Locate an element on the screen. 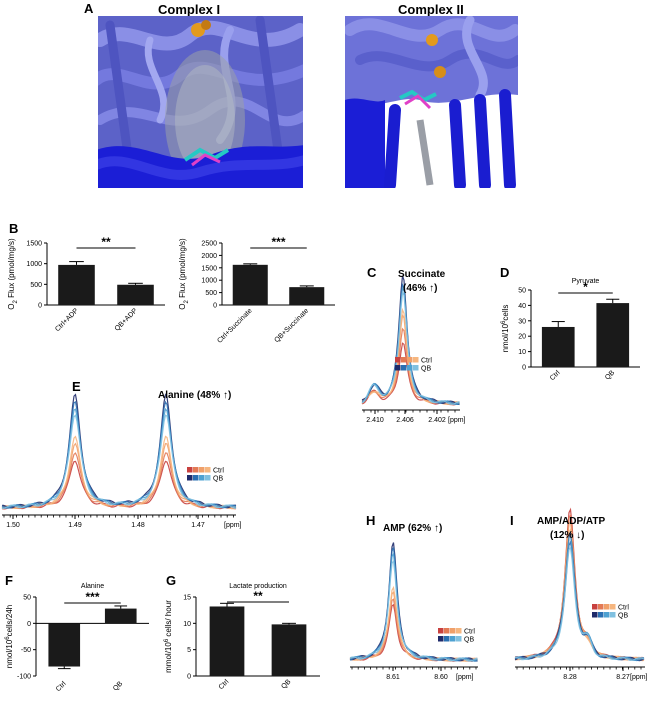 Image resolution: width=650 pixels, height=703 pixels. x-category-label: Ctrl is located at coordinates (224, 684).